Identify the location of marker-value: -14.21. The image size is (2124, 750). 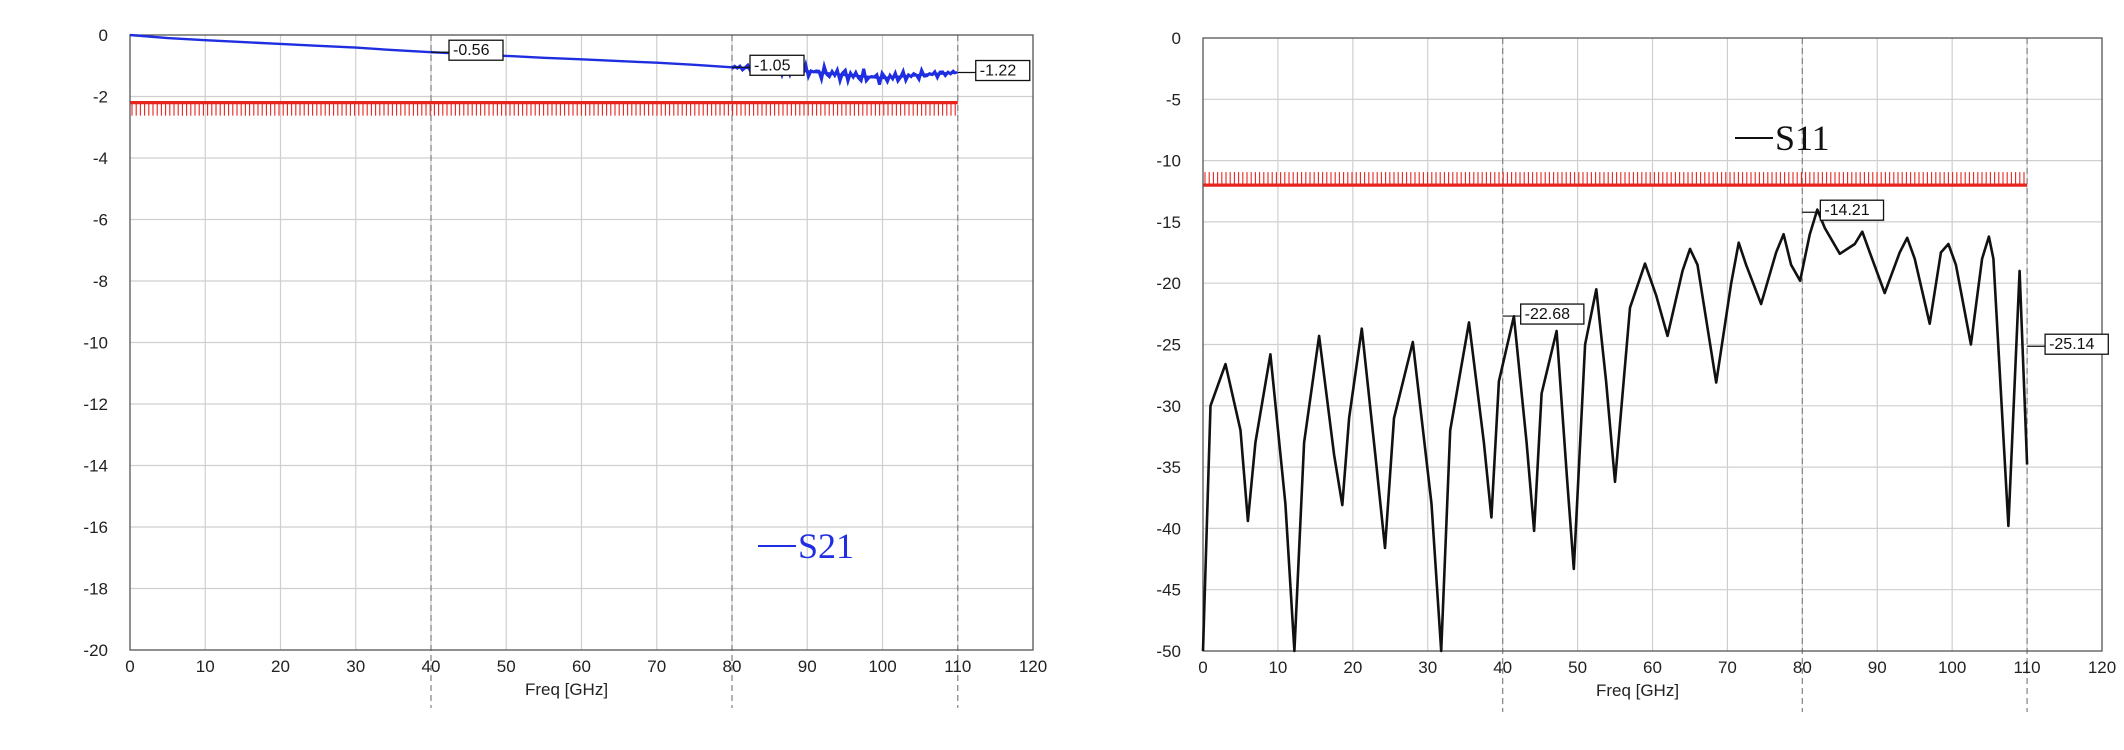
(1846, 210).